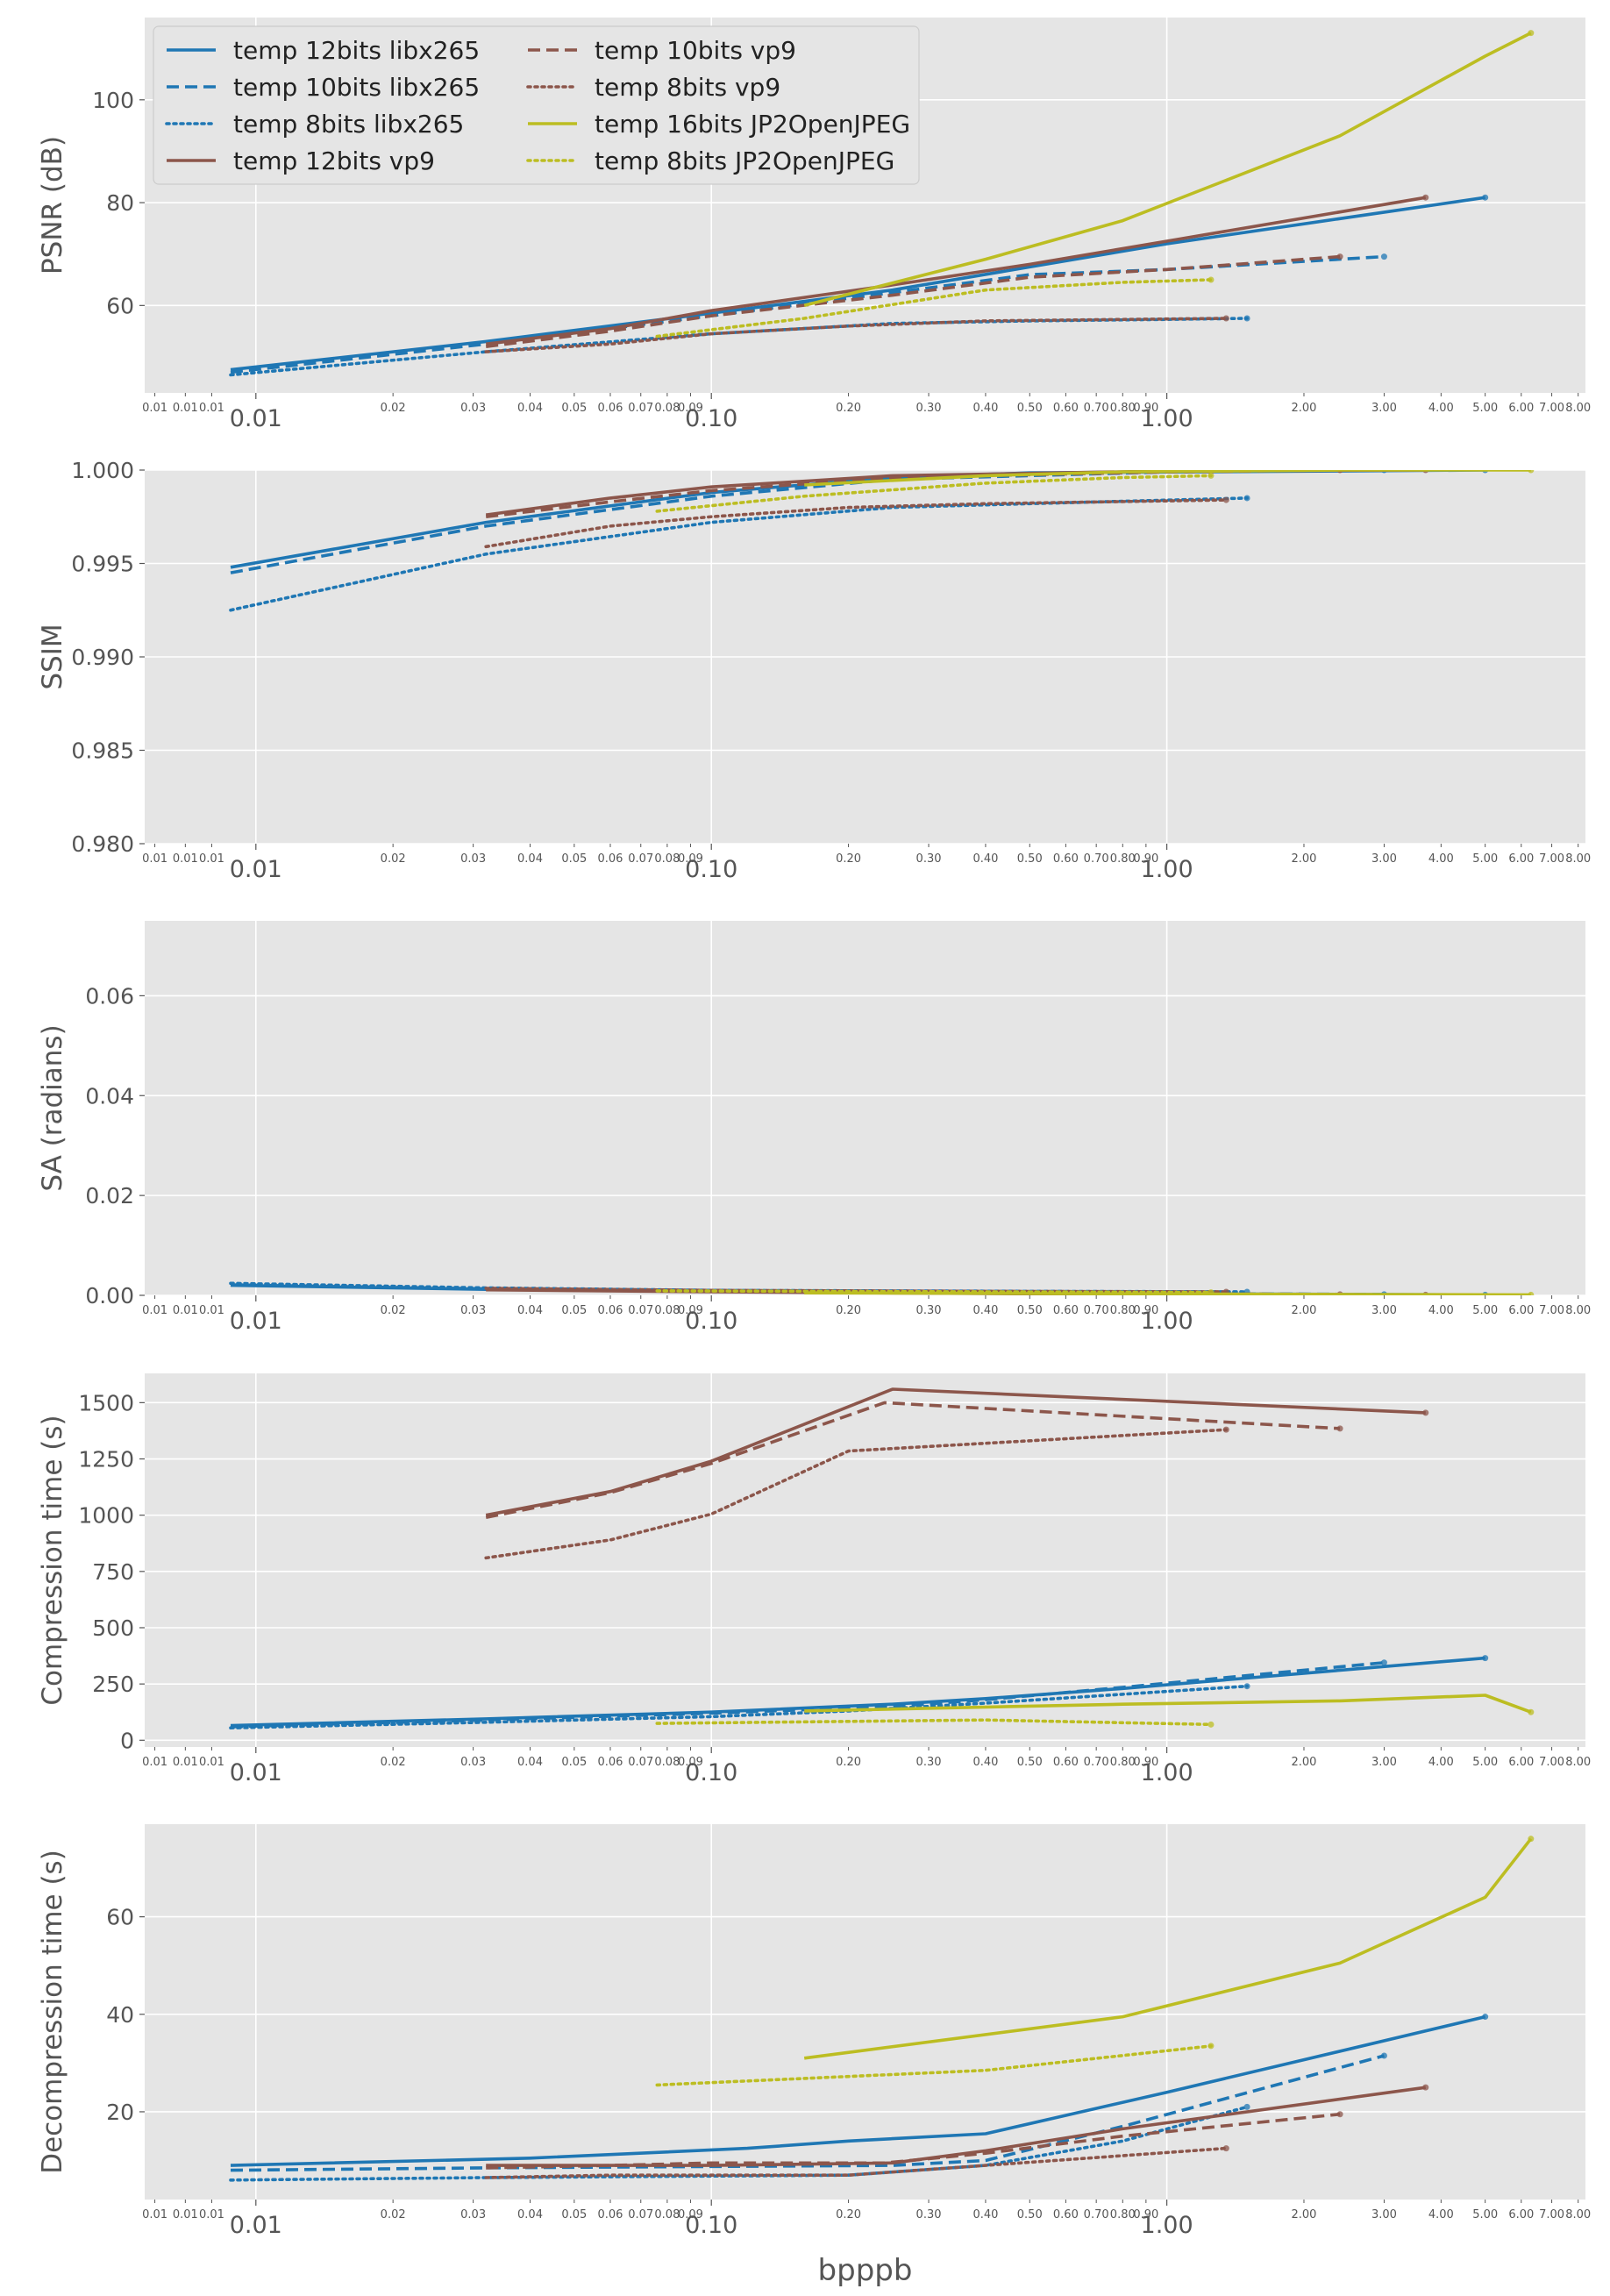  What do you see at coordinates (113, 1628) in the screenshot?
I see `y-tick-label: 500` at bounding box center [113, 1628].